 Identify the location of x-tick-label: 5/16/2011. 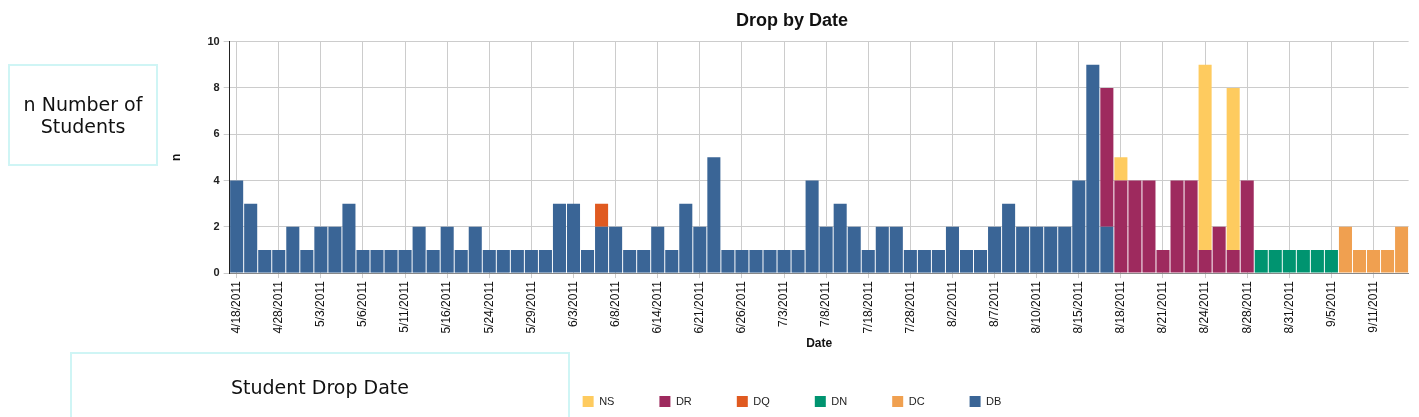
(446, 307).